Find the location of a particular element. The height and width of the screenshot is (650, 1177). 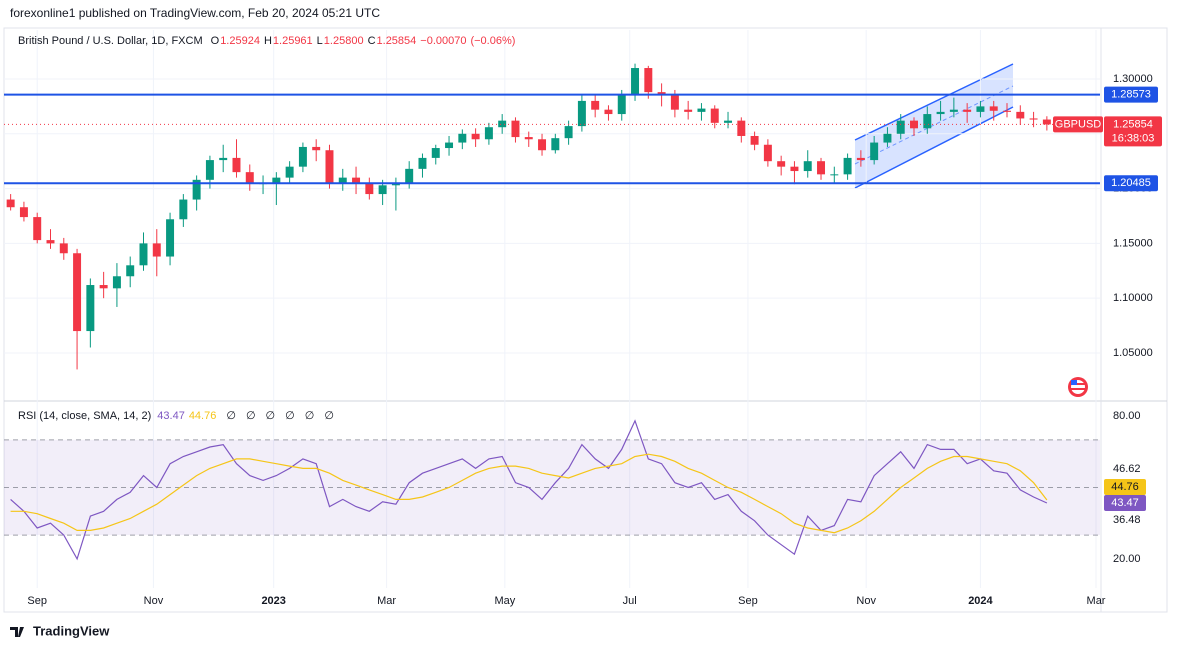

ohlc-label: L is located at coordinates (319, 41).